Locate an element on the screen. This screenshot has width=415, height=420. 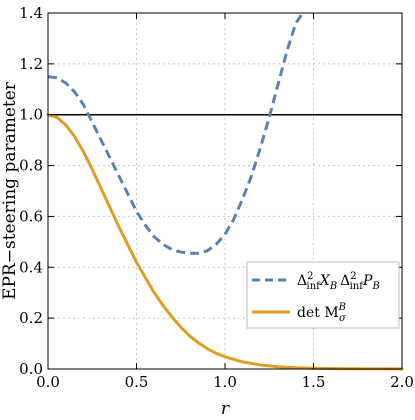
x-axis-label: r is located at coordinates (225, 409).